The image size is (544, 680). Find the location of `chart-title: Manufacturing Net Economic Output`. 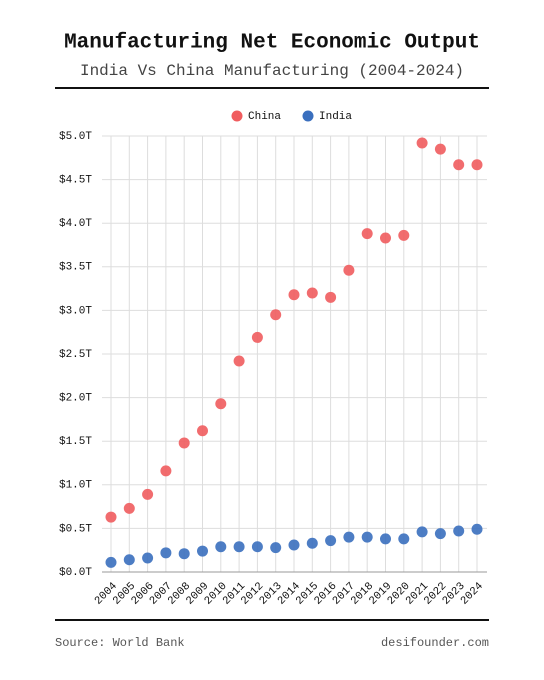

chart-title: Manufacturing Net Economic Output is located at coordinates (272, 43).